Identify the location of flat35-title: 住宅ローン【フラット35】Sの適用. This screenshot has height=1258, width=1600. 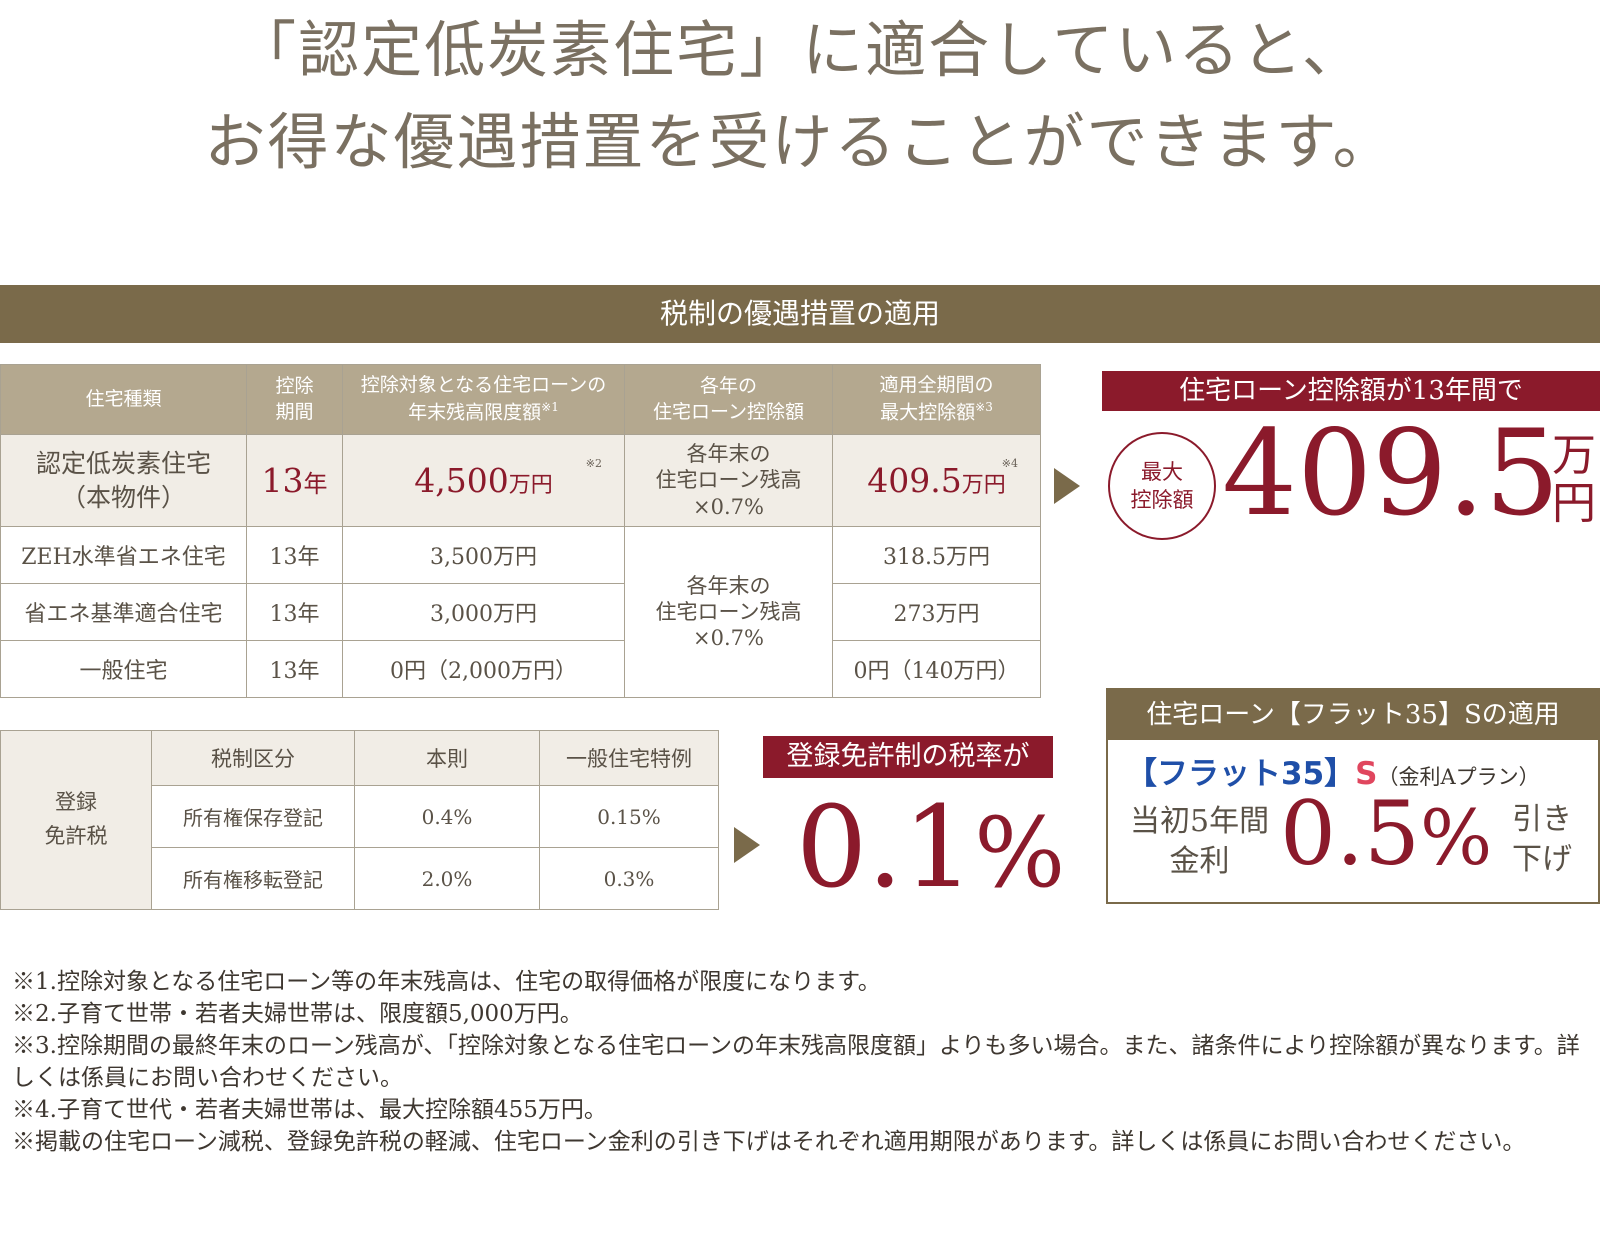
(1353, 715).